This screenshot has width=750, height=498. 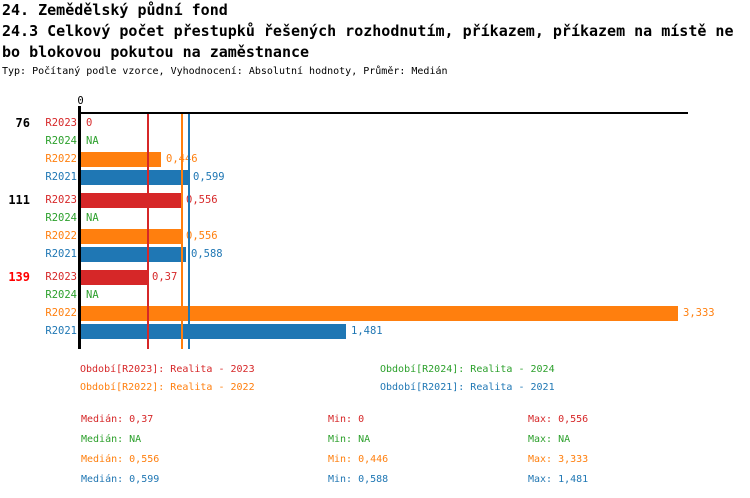 What do you see at coordinates (22, 123) in the screenshot?
I see `group-label: 76` at bounding box center [22, 123].